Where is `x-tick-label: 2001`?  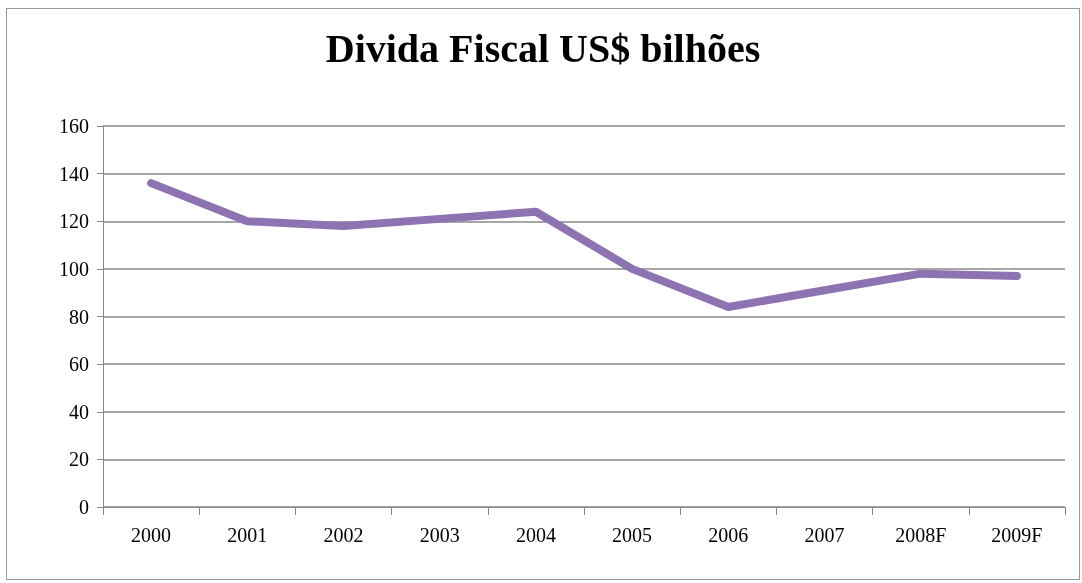 x-tick-label: 2001 is located at coordinates (247, 535).